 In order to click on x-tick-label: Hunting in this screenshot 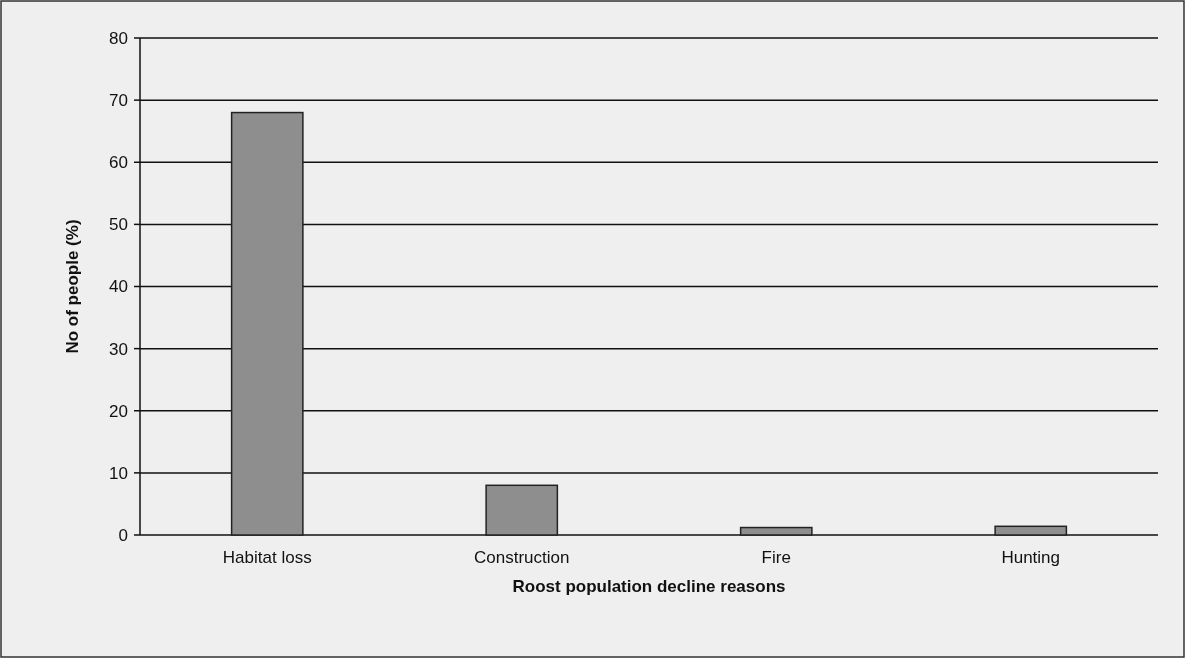, I will do `click(1031, 557)`.